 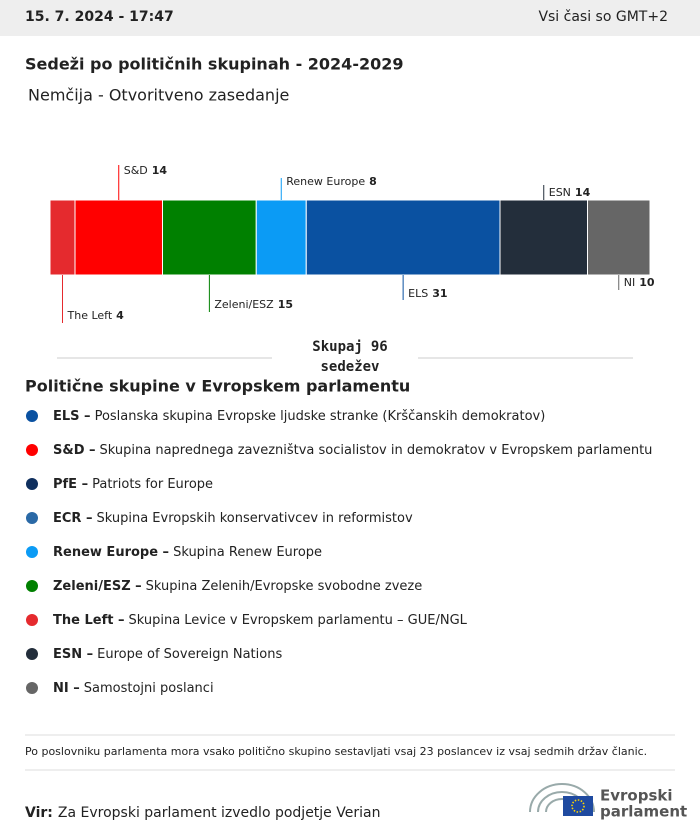 What do you see at coordinates (247, 552) in the screenshot?
I see `legend-description: Skupina Renew Europe` at bounding box center [247, 552].